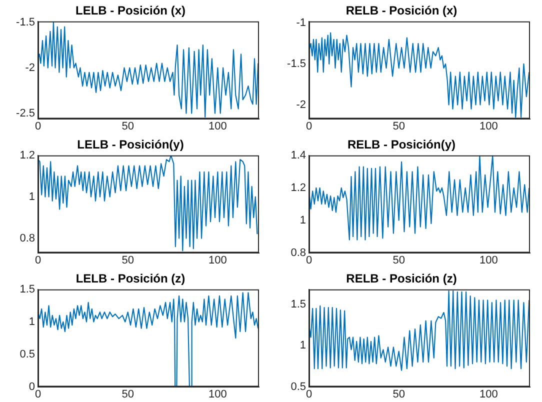  What do you see at coordinates (130, 145) in the screenshot?
I see `chart-title: LELB - Posición(y)` at bounding box center [130, 145].